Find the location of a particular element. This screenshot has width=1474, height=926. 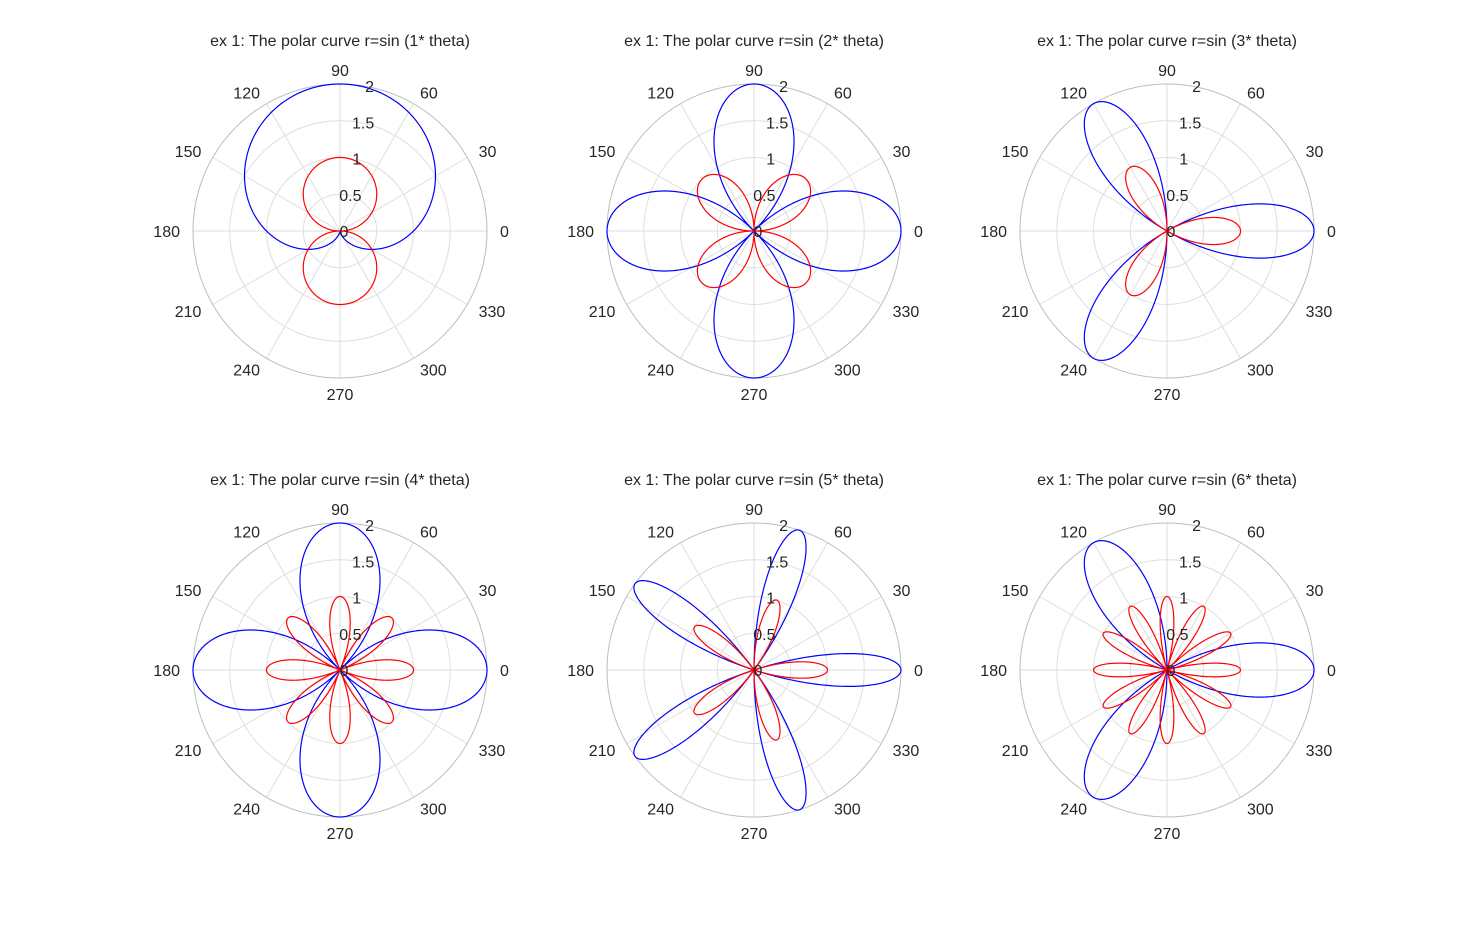

chart-title: ex 1: The polar curve r=sin (2* theta) is located at coordinates (754, 41).